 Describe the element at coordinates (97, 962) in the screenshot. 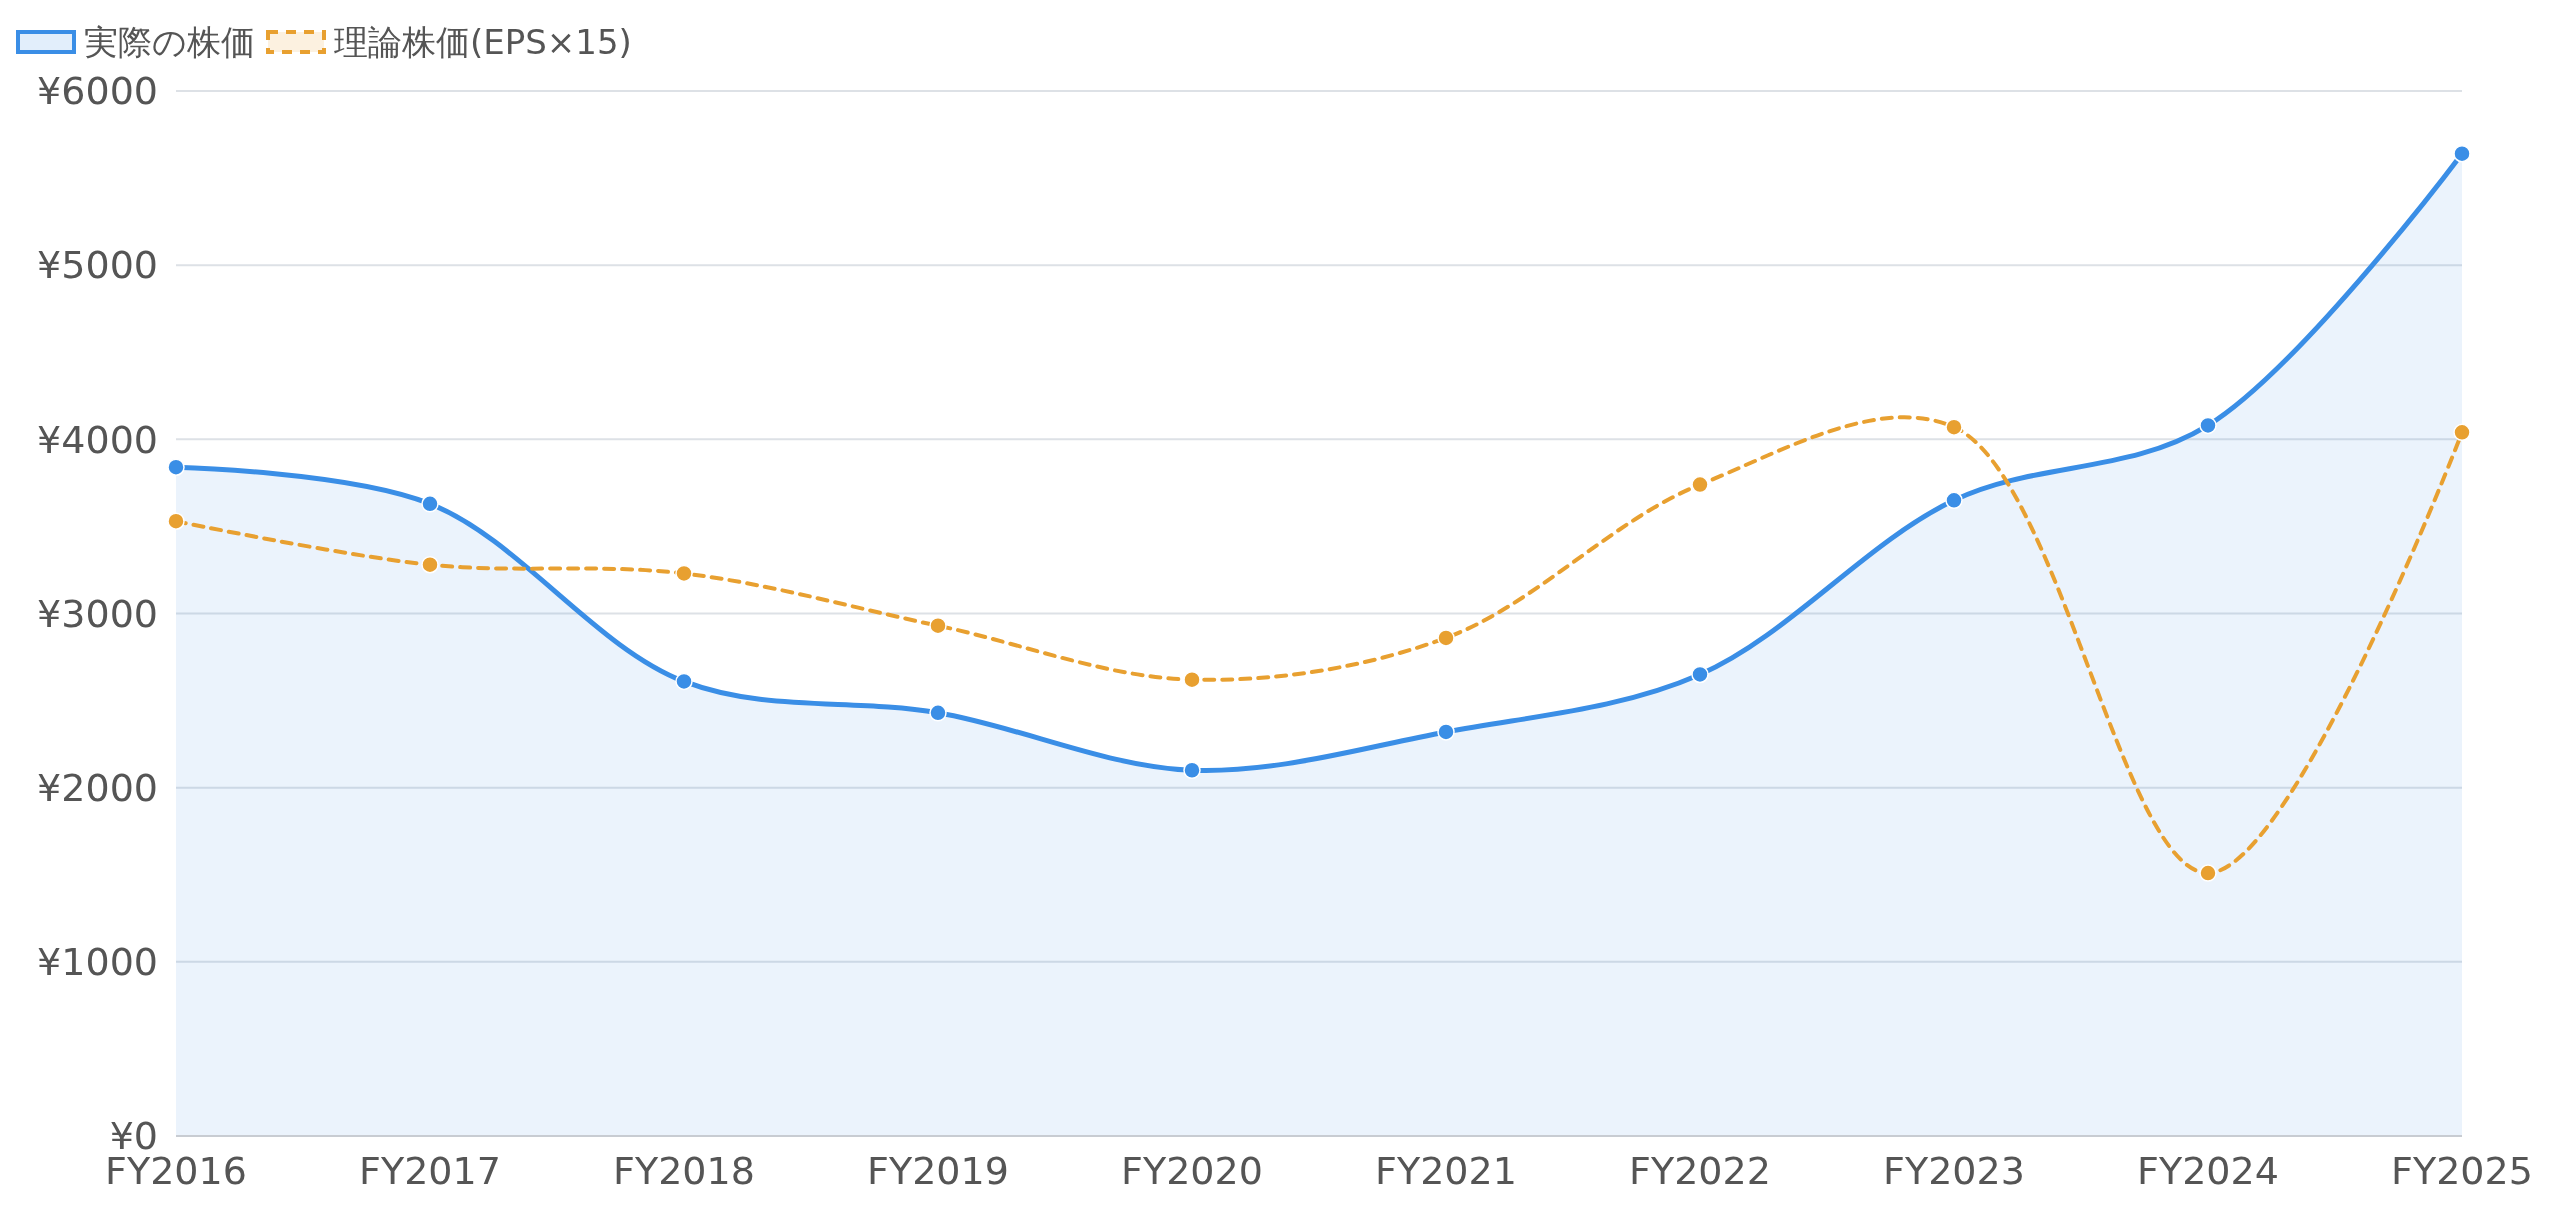

I see `y-tick-label: ¥1000` at that location.